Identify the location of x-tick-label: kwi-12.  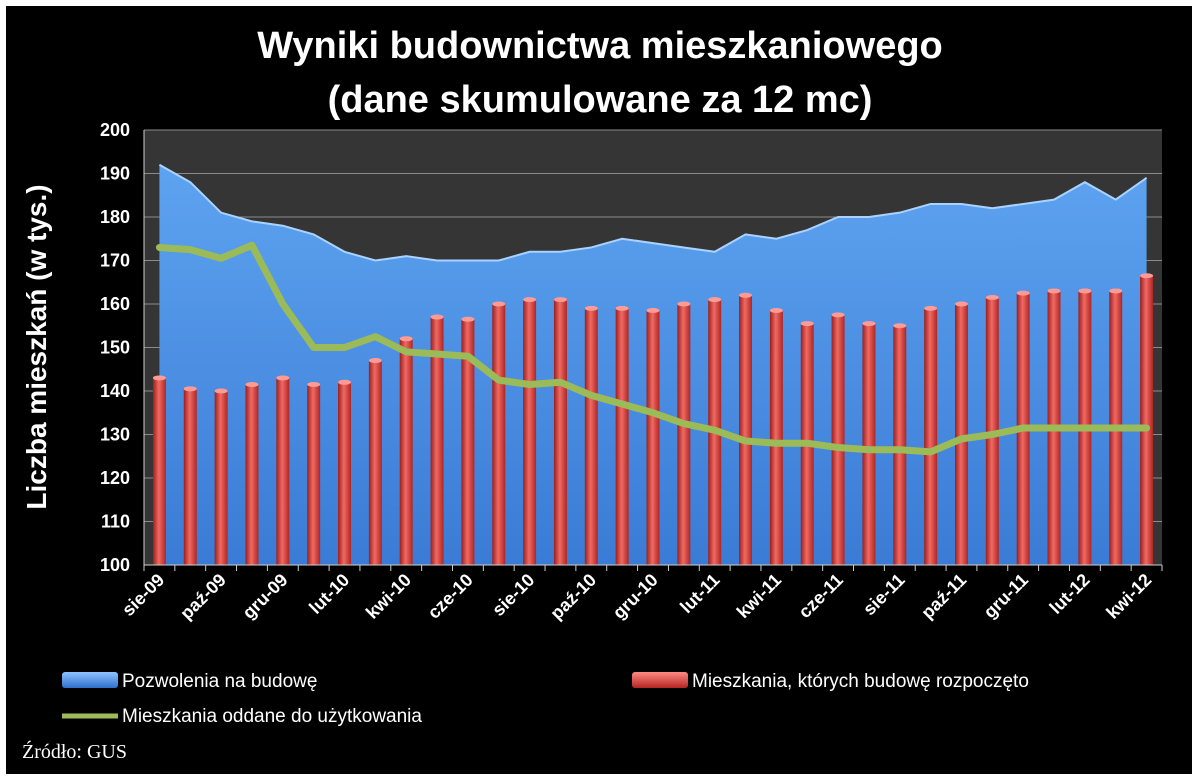
(1128, 596).